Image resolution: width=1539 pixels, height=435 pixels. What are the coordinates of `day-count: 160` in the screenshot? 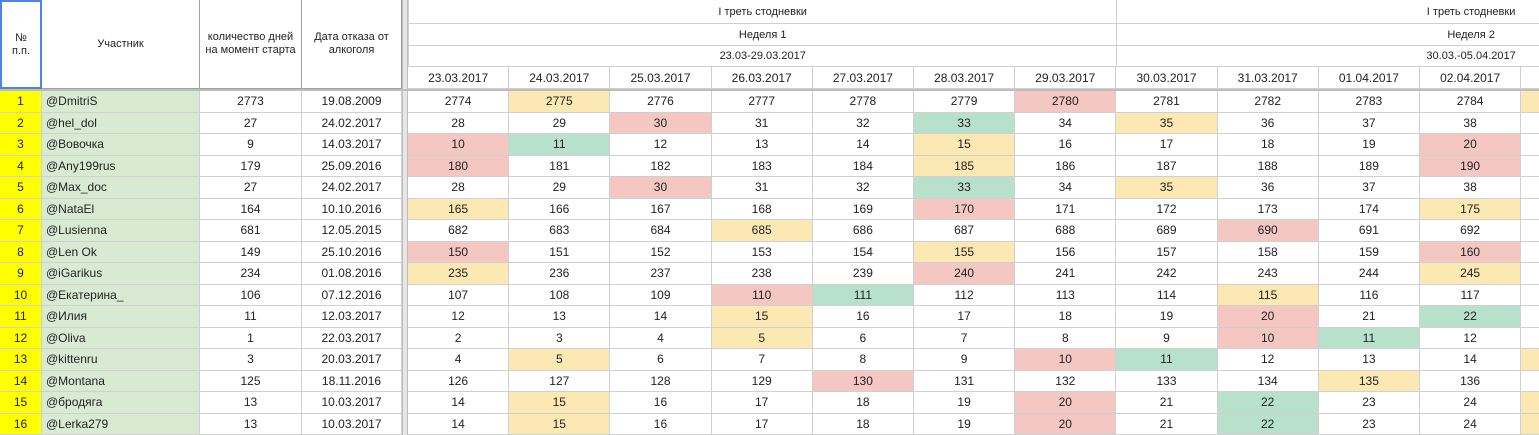 It's located at (1471, 252).